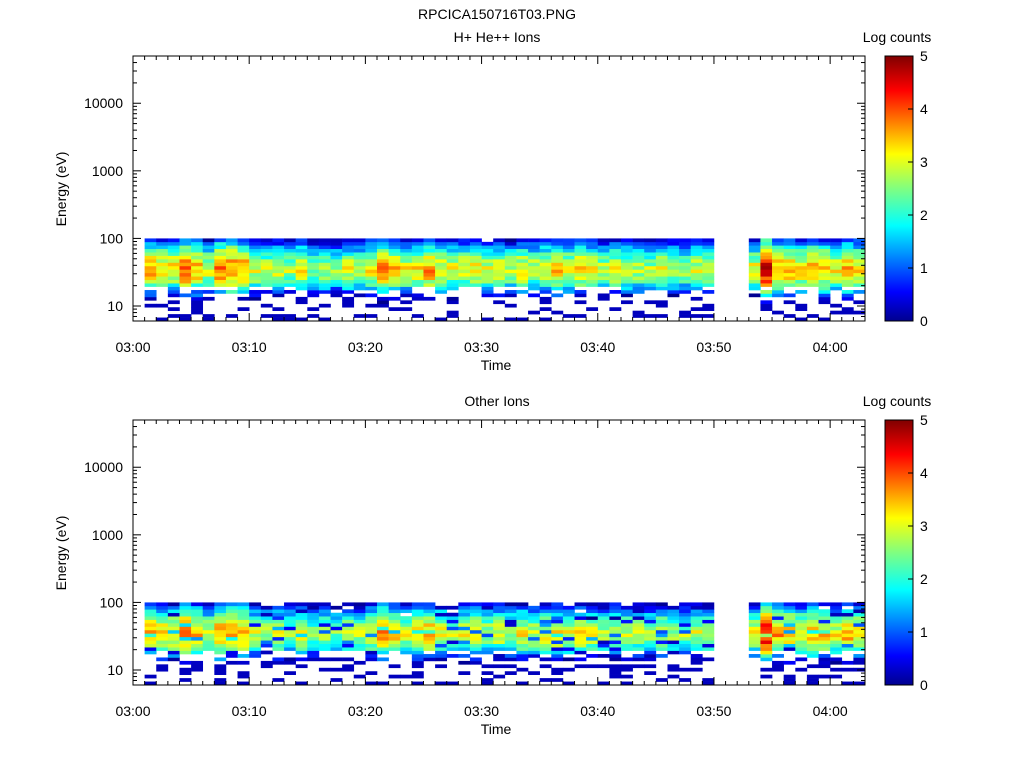 The width and height of the screenshot is (1024, 773). What do you see at coordinates (132, 347) in the screenshot?
I see `x-tick-label: 03:00` at bounding box center [132, 347].